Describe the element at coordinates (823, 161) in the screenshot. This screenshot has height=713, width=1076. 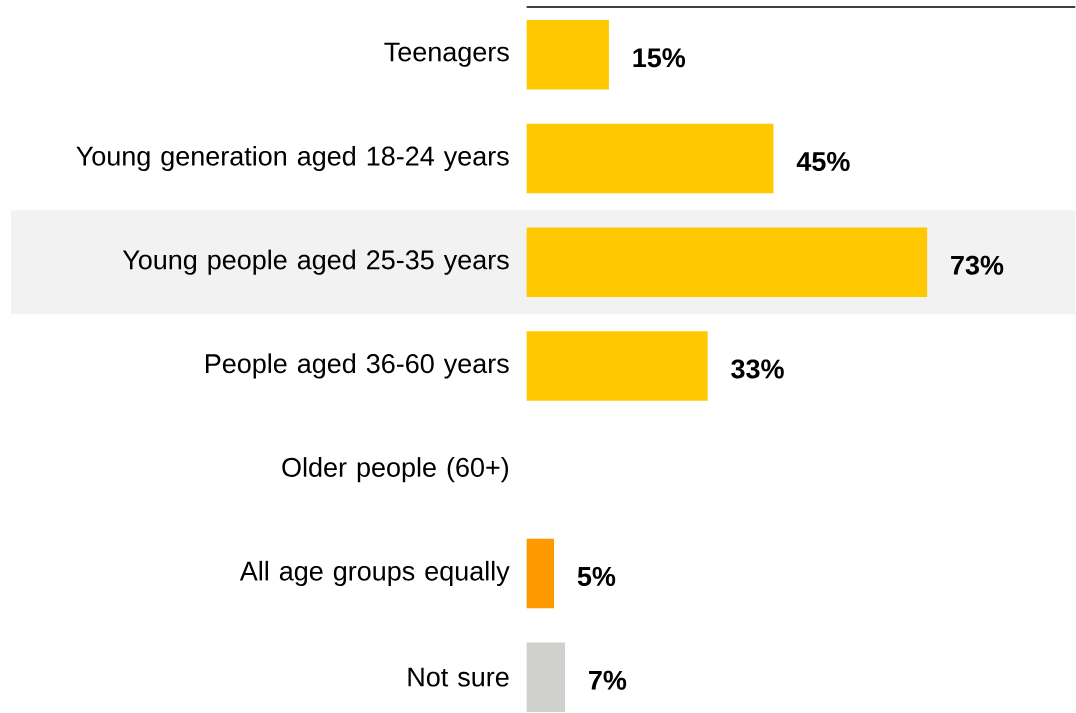
I see `data-label: 45%` at that location.